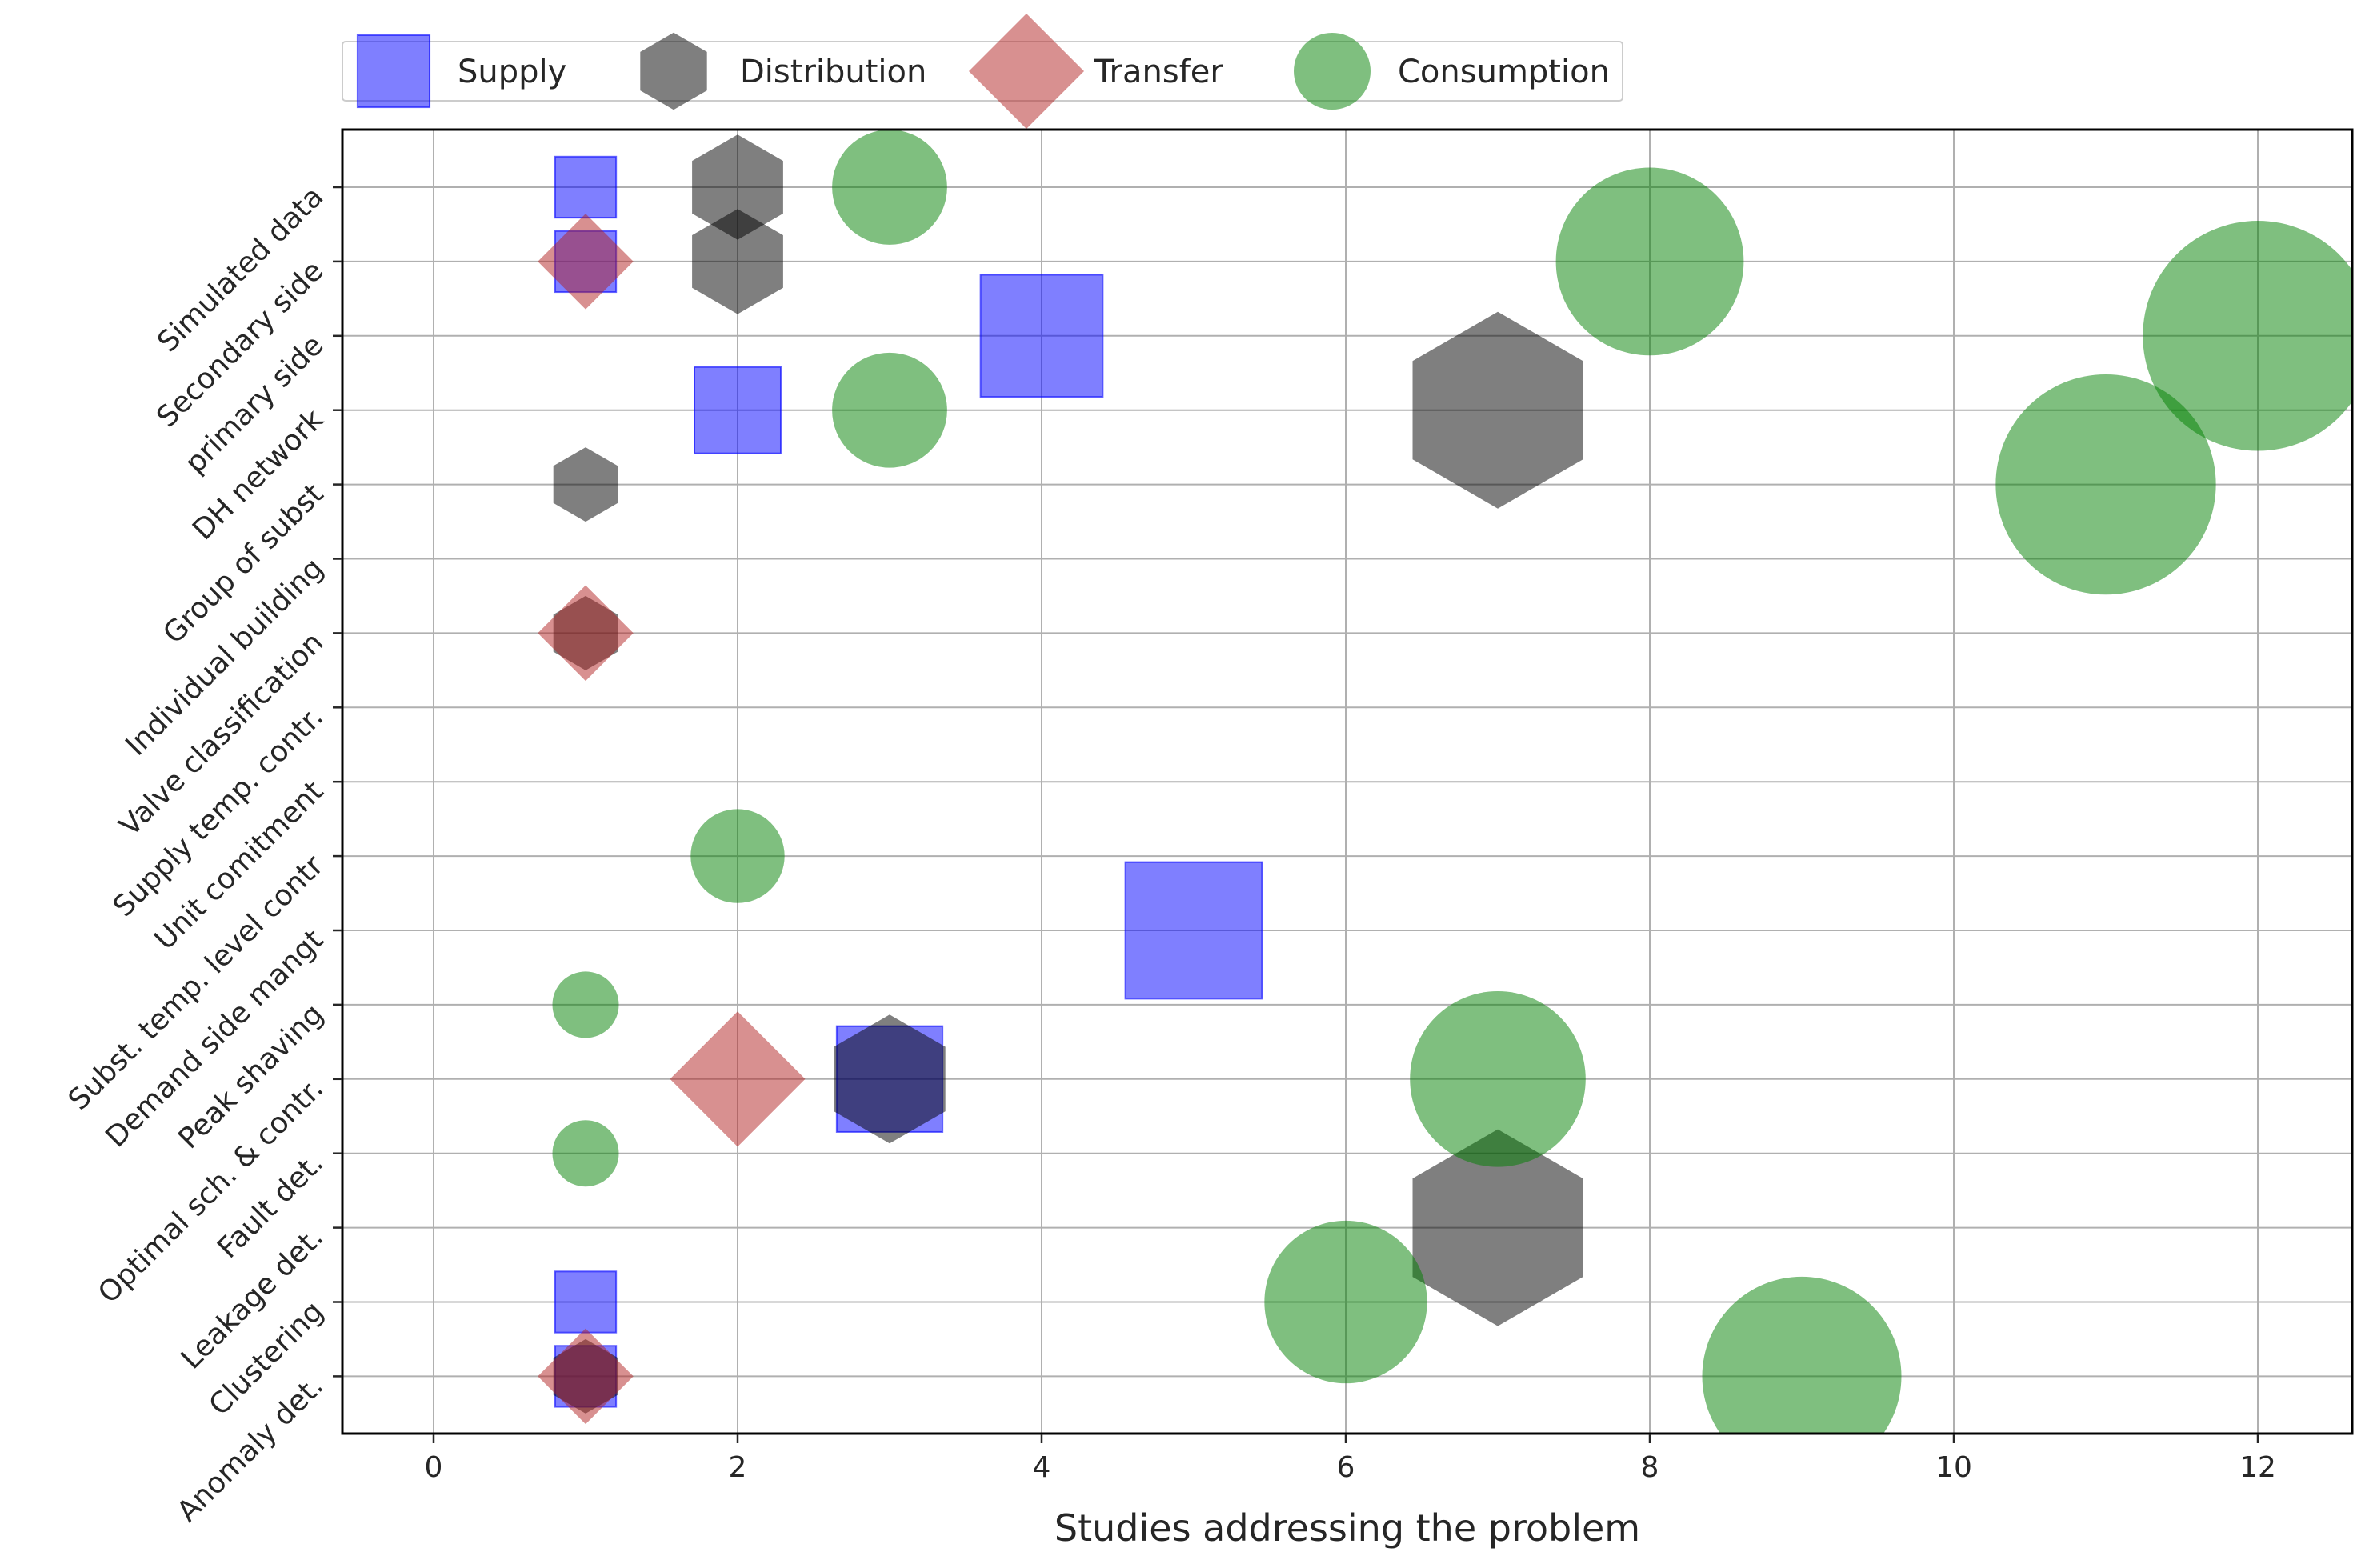  What do you see at coordinates (1953, 1467) in the screenshot?
I see `x-tick-label: 10` at bounding box center [1953, 1467].